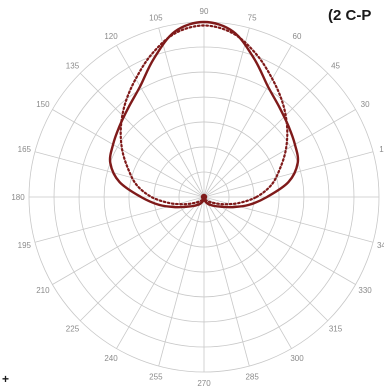 This screenshot has height=387, width=384. I want to click on angle-tick-45: 45, so click(335, 65).